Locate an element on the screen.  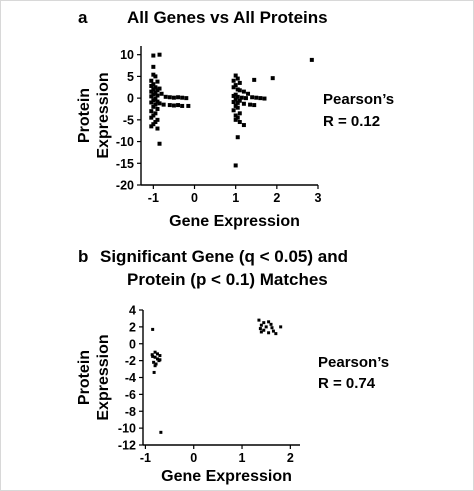
x-tick-label: 2 is located at coordinates (276, 198).